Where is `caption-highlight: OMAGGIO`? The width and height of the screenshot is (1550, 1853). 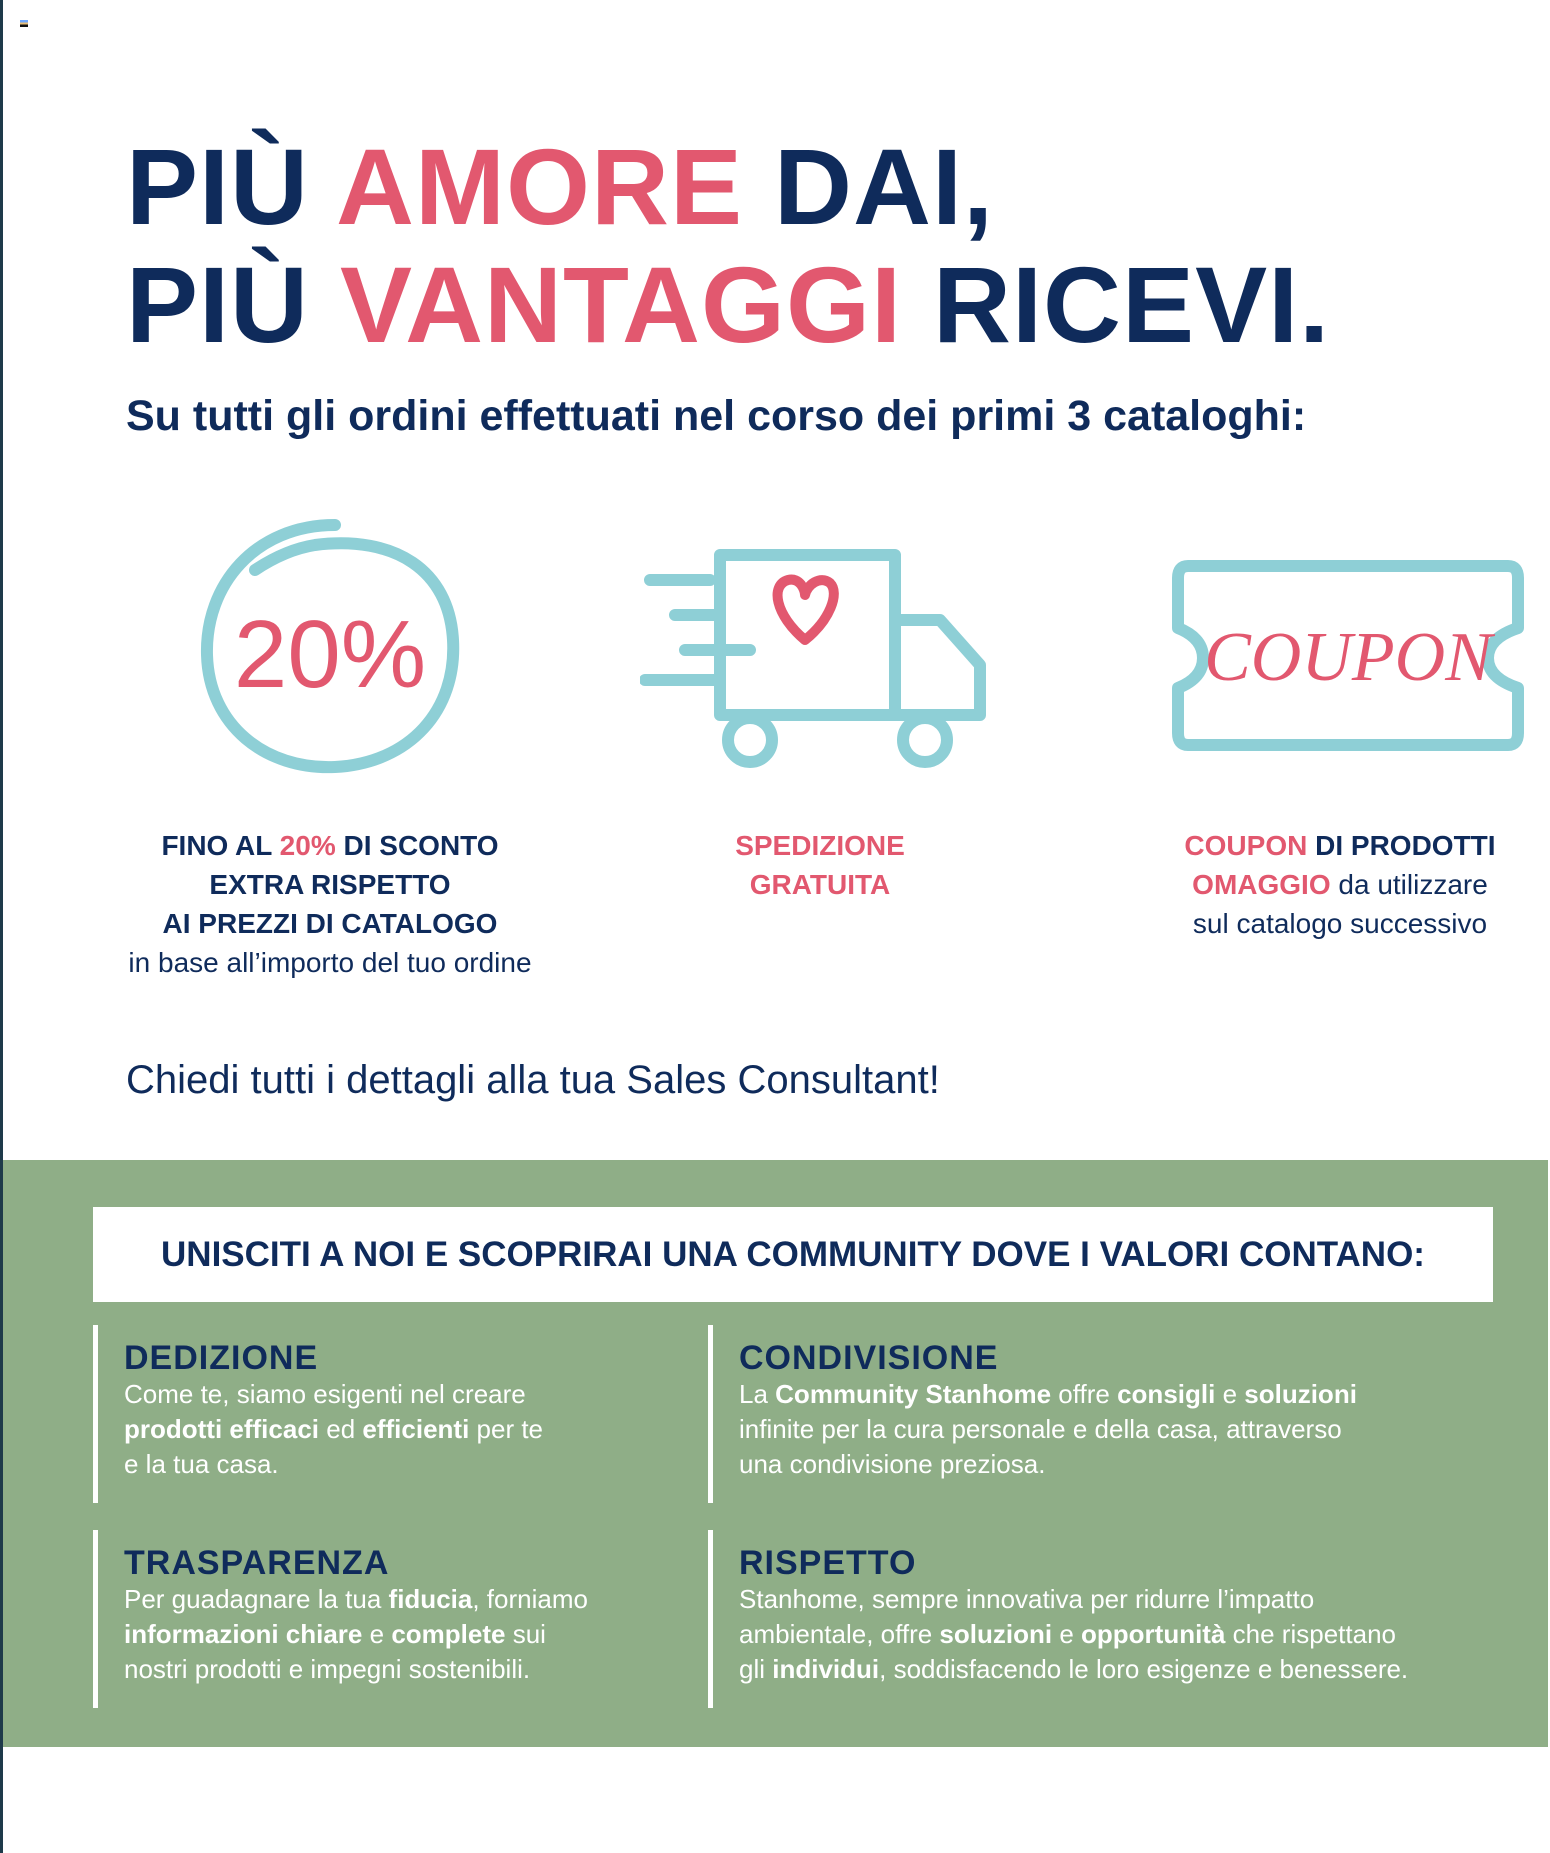
caption-highlight: OMAGGIO is located at coordinates (1261, 884).